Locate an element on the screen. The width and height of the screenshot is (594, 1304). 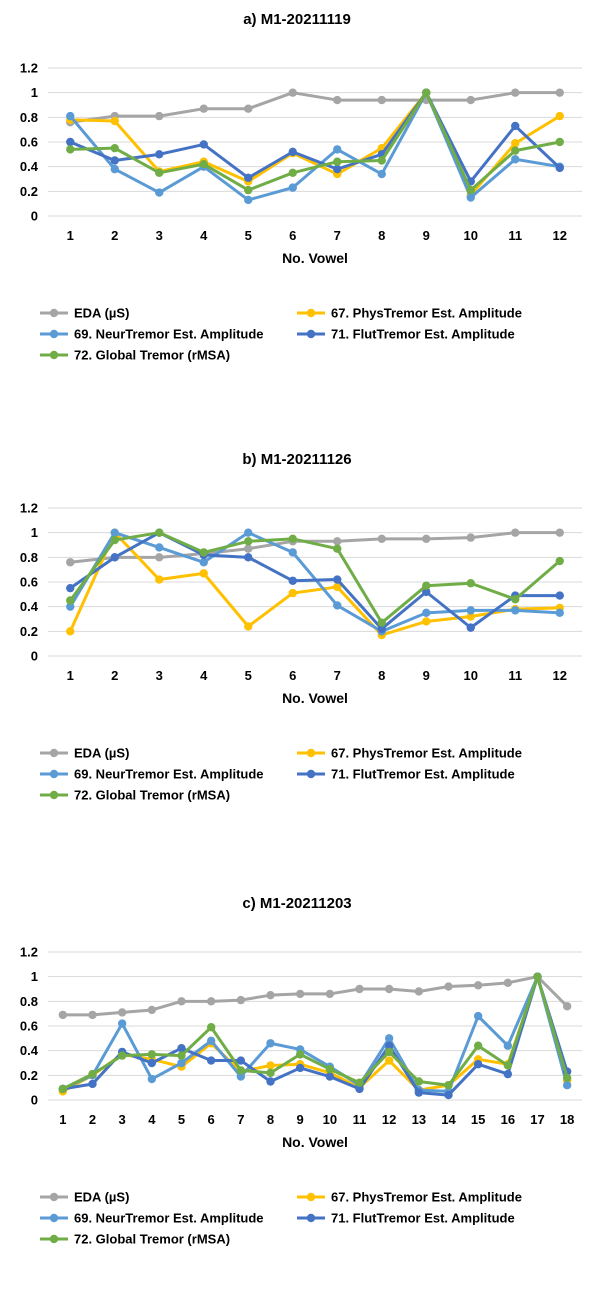
legend-label: 67. PhysTremor Est. Amplitude is located at coordinates (426, 1197).